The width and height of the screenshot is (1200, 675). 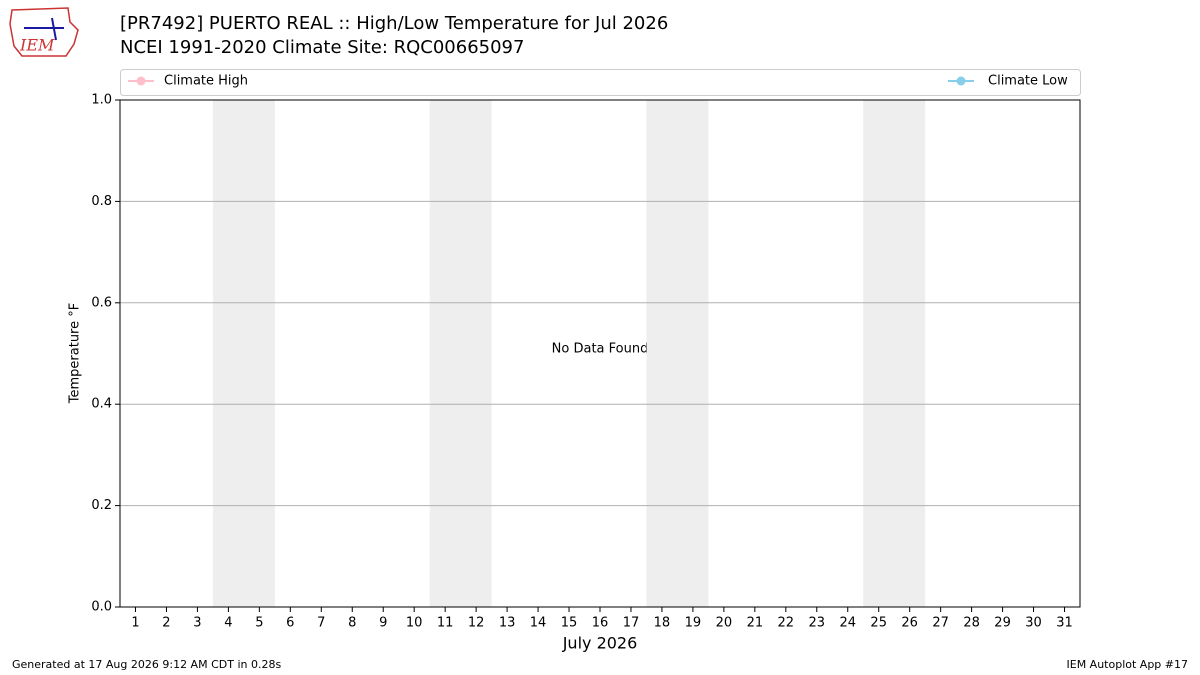 What do you see at coordinates (1002, 623) in the screenshot?
I see `x-tick-label: 29` at bounding box center [1002, 623].